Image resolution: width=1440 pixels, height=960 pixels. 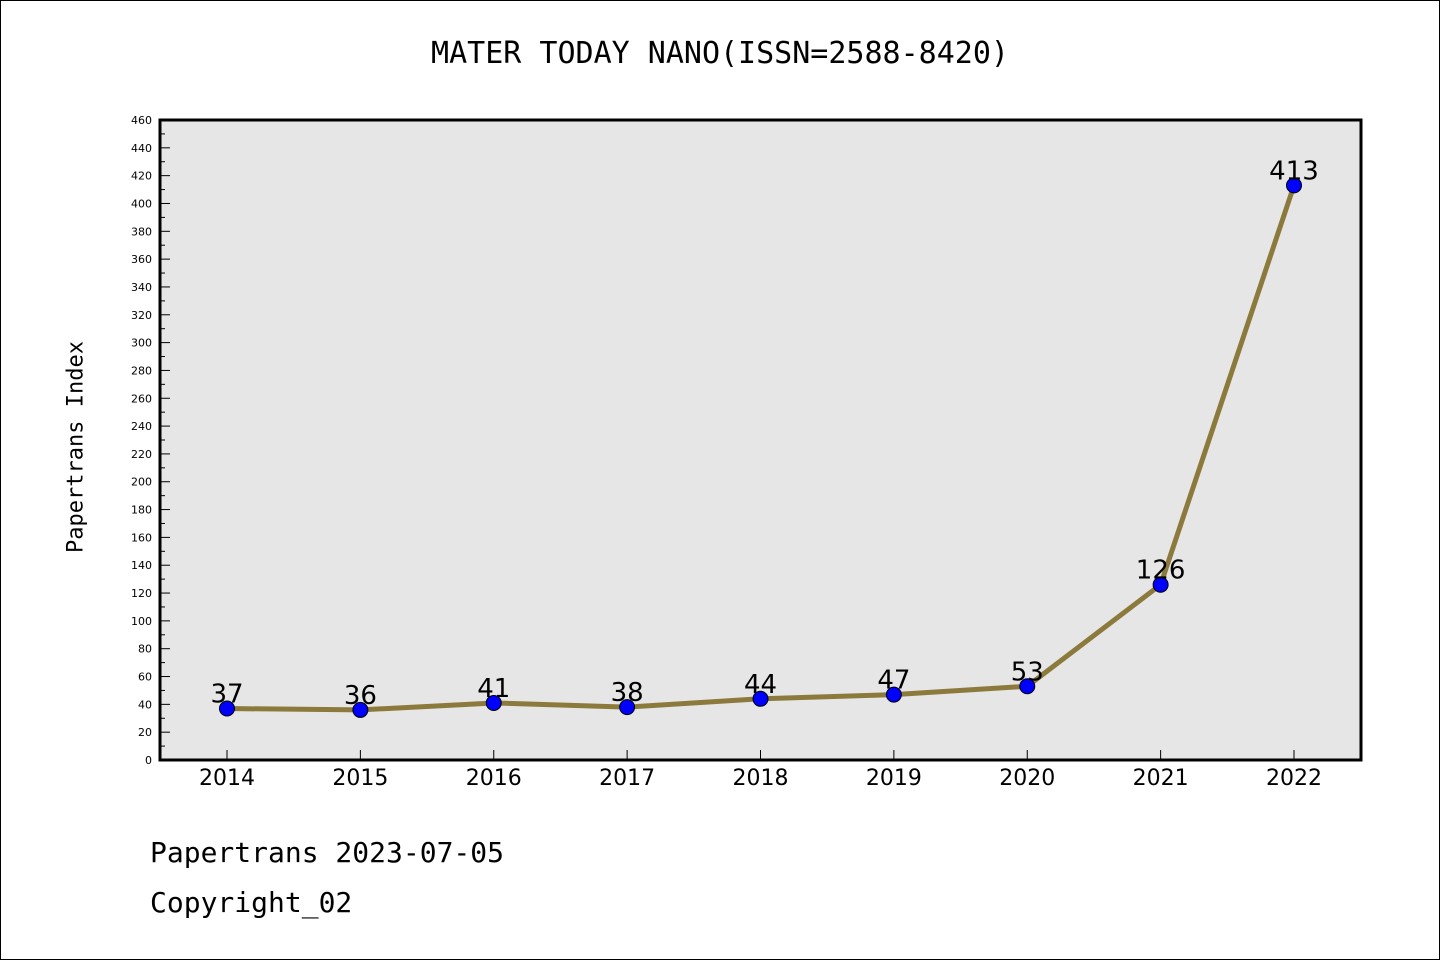 What do you see at coordinates (148, 760) in the screenshot?
I see `y-tick-label: 0` at bounding box center [148, 760].